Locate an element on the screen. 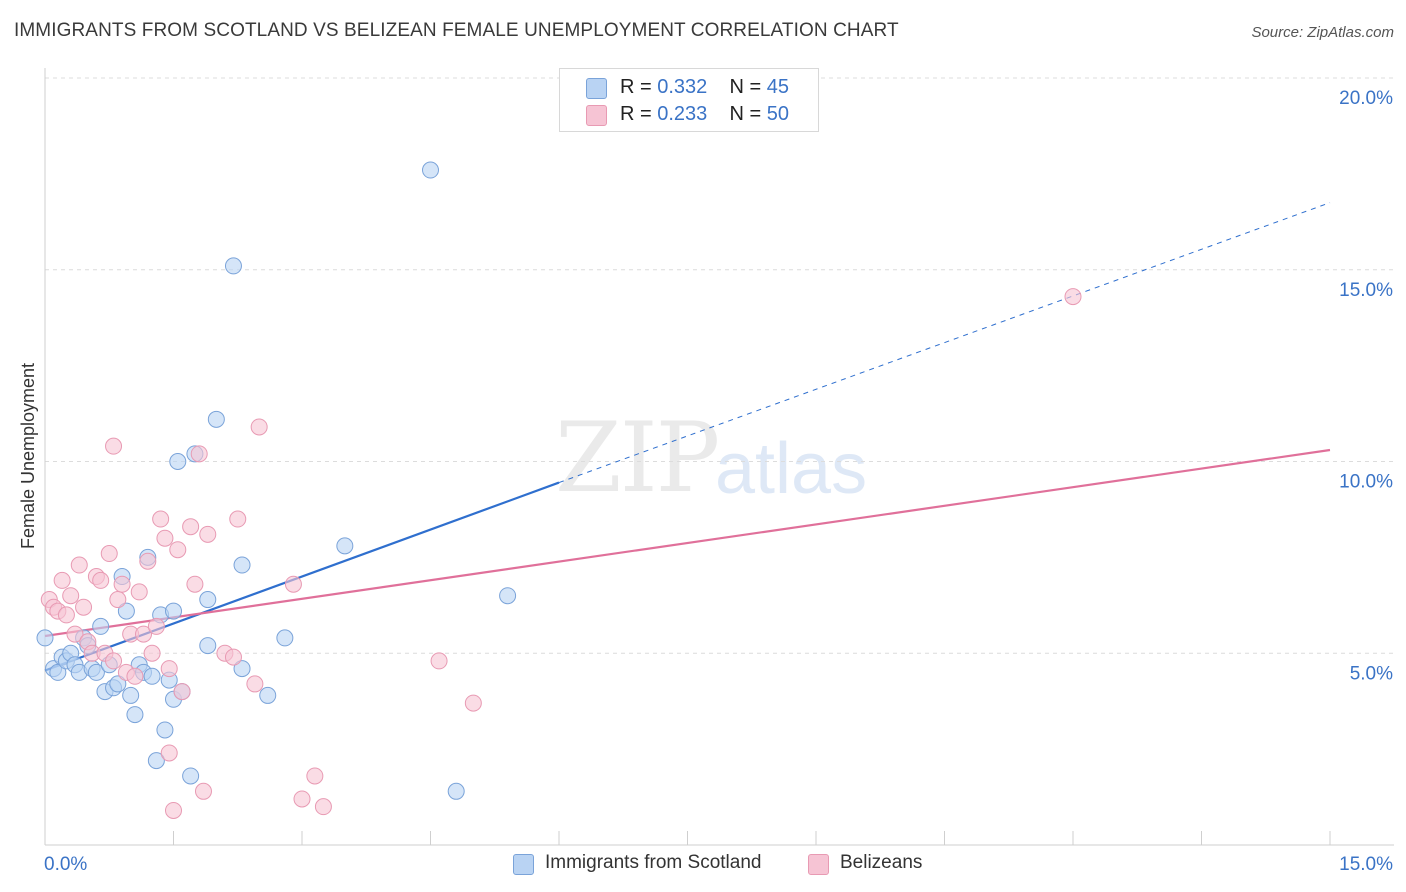 The image size is (1406, 892). x-tick-label: 15.0% is located at coordinates (1366, 864).